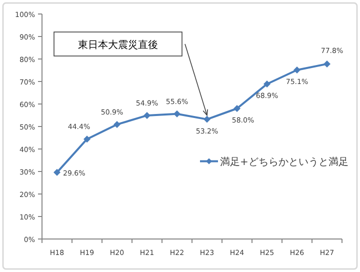 The image size is (360, 272). I want to click on legend-label: 満足+どちらかというと満足, so click(284, 162).